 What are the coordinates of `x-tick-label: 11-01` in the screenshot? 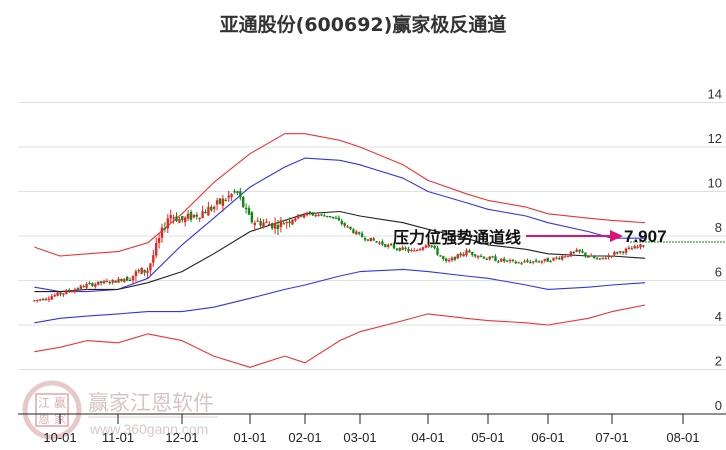 It's located at (118, 437).